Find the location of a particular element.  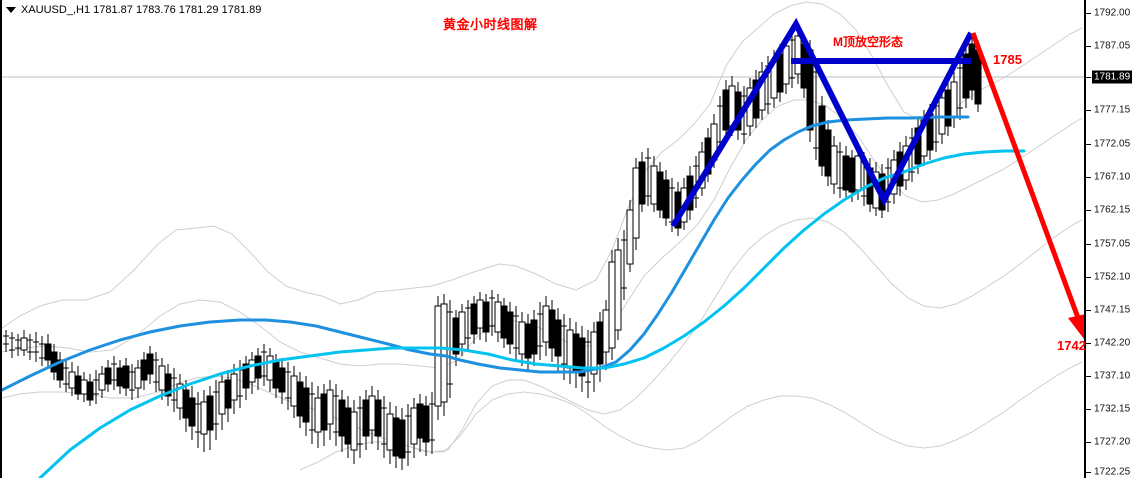

price-label: 1772.05 is located at coordinates (1112, 144).